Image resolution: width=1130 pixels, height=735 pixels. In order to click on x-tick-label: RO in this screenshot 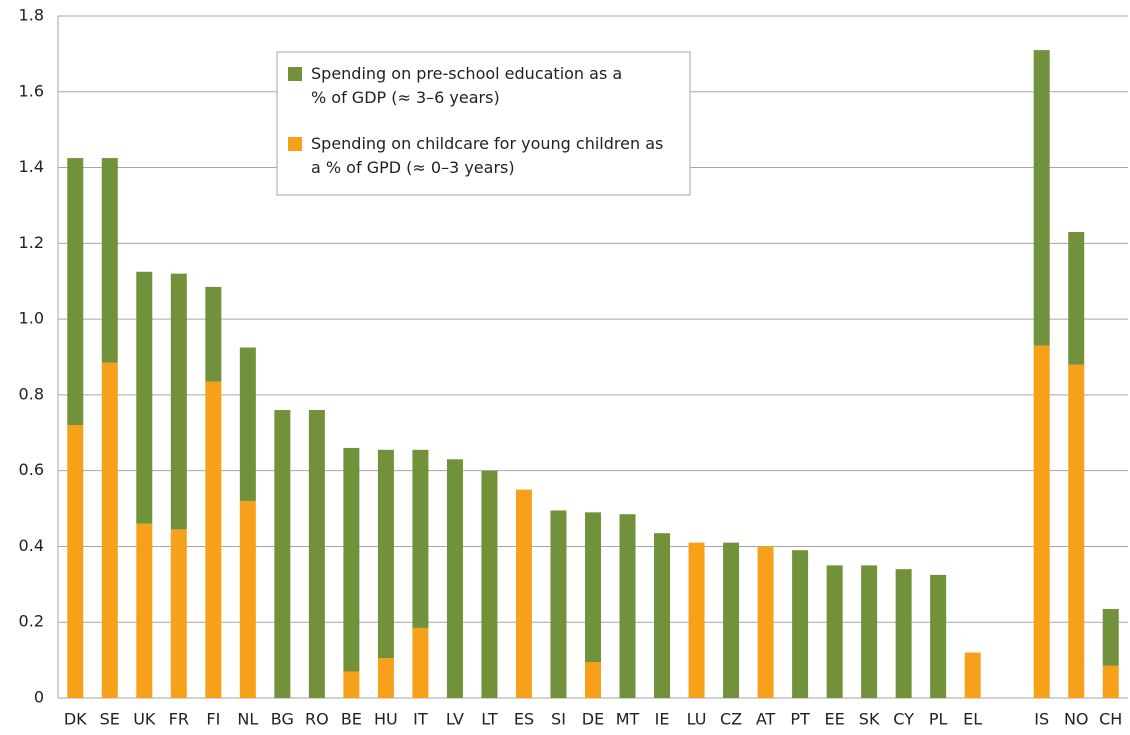, I will do `click(317, 719)`.